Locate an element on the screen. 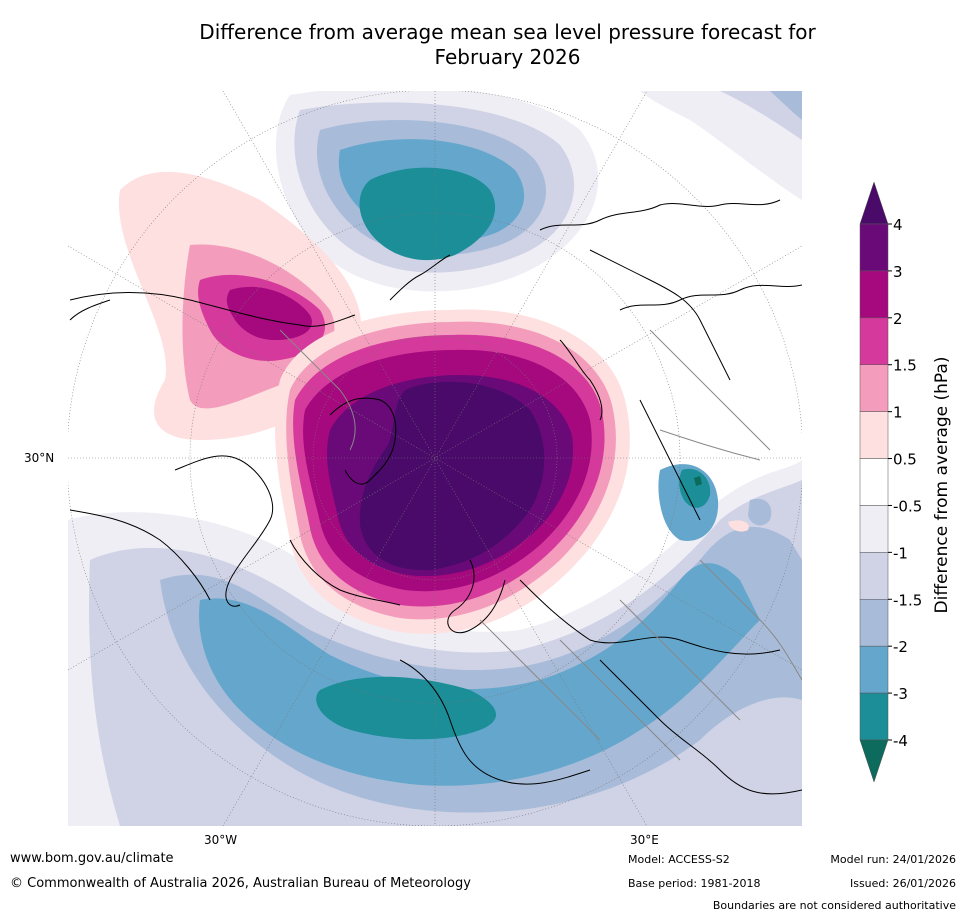 The width and height of the screenshot is (965, 919). issued-date: Issued: 26/01/2026 is located at coordinates (902, 883).